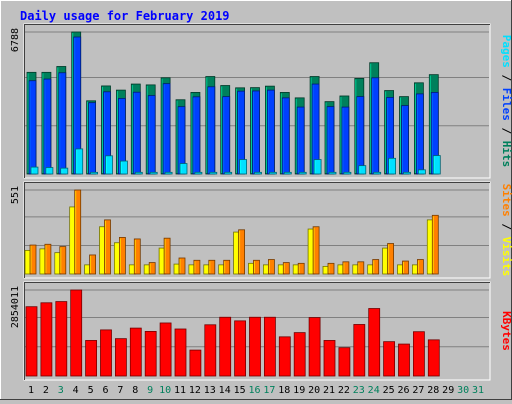  I want to click on hits-files-pages-panel-axis-label: Pages / Files / Hits, so click(506, 101).